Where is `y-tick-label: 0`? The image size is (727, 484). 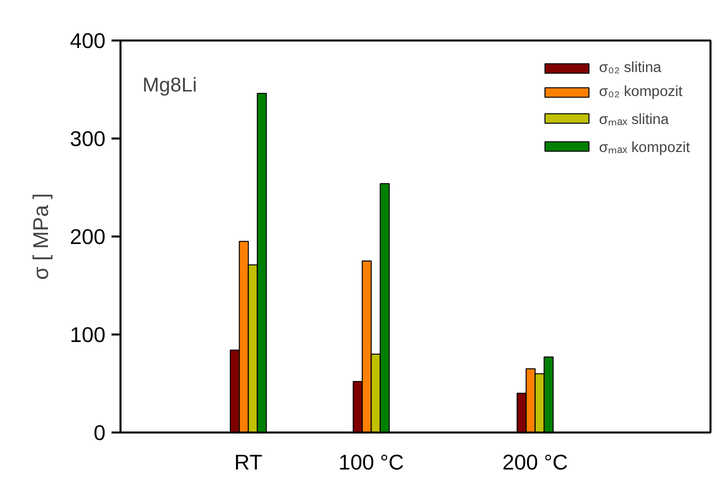
y-tick-label: 0 is located at coordinates (100, 433).